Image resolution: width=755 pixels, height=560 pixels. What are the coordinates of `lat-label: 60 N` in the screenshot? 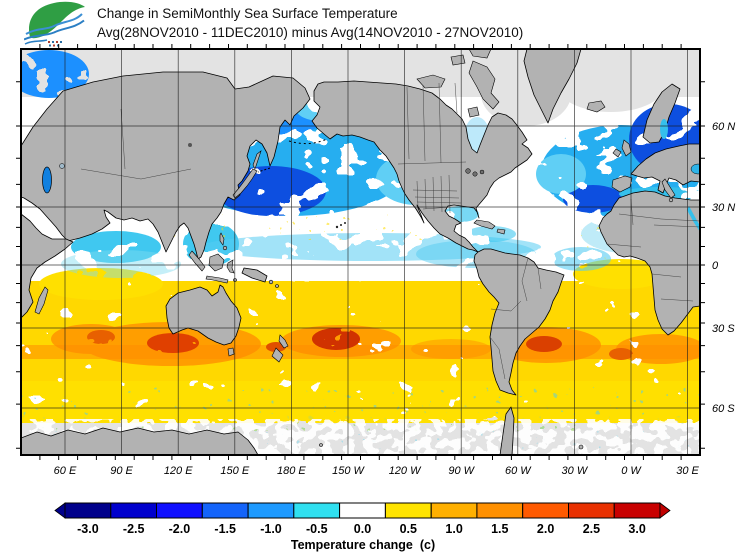 It's located at (723, 127).